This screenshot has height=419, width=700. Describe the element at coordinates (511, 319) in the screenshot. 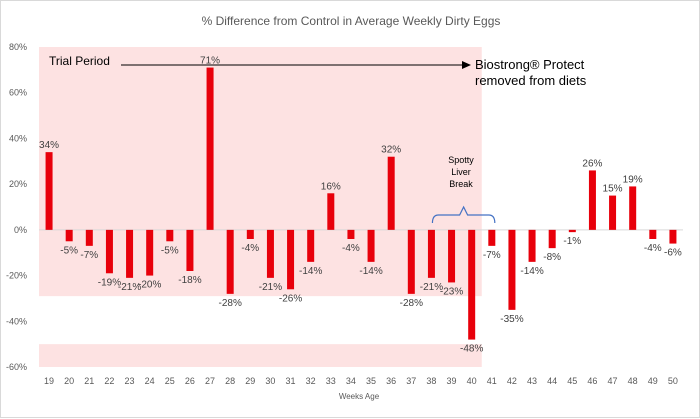

I see `data-label-week-42: -35%` at that location.